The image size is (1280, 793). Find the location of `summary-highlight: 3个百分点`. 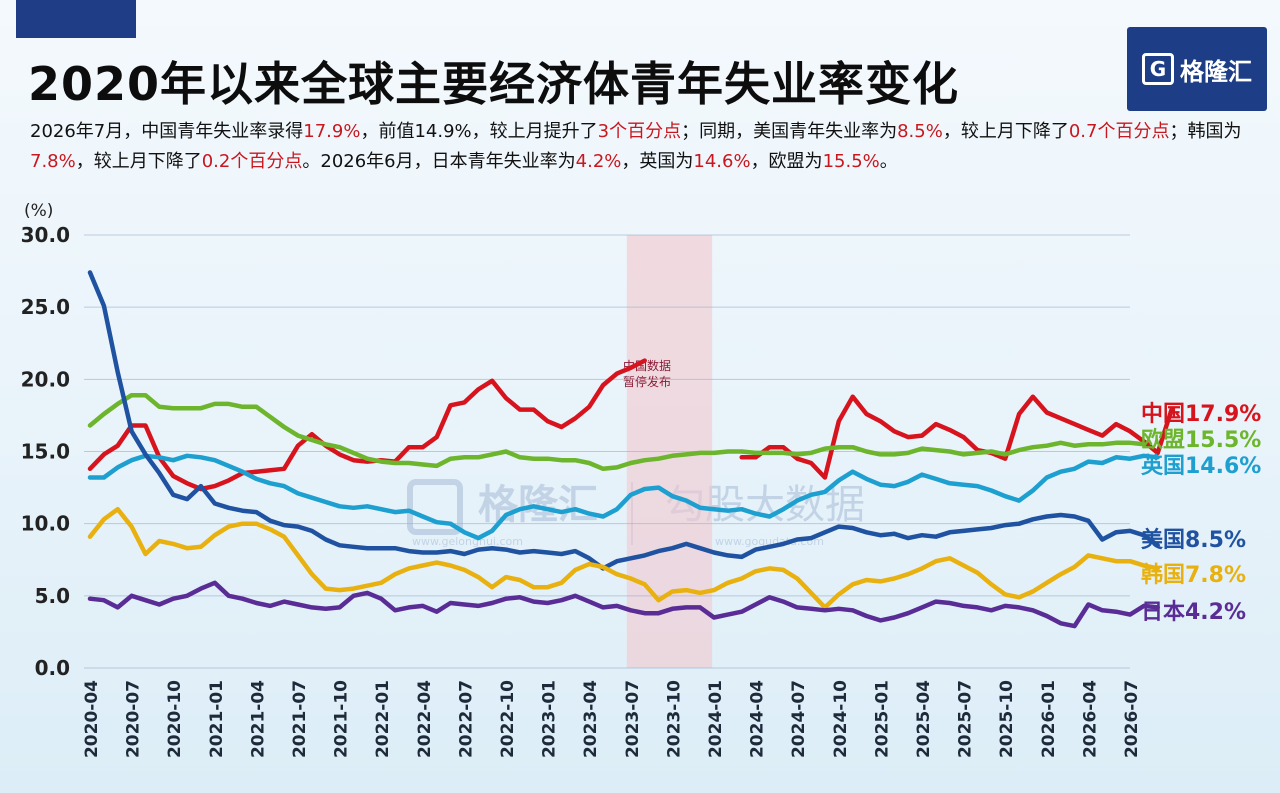

summary-highlight: 3个百分点 is located at coordinates (639, 131).